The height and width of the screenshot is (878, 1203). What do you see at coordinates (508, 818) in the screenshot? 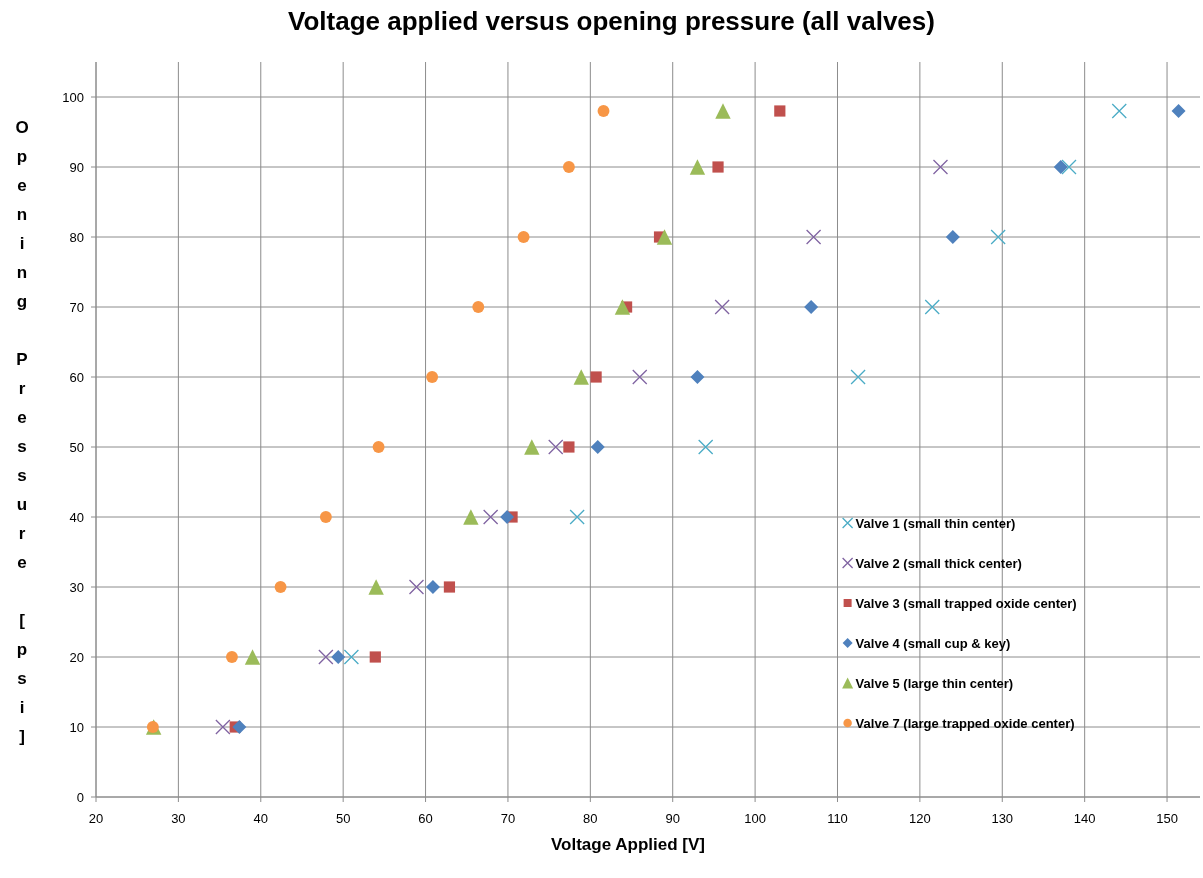
I see `x-tick-label: 70` at bounding box center [508, 818].